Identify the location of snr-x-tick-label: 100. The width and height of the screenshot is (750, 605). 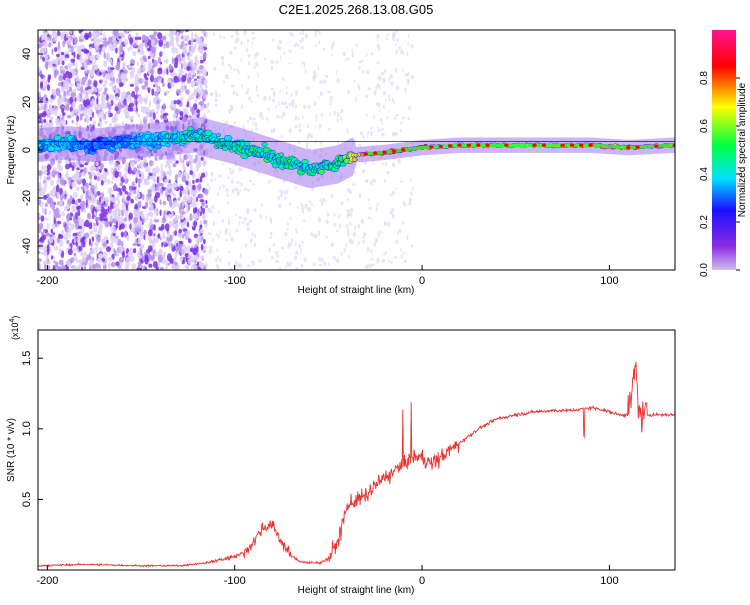
(609, 581).